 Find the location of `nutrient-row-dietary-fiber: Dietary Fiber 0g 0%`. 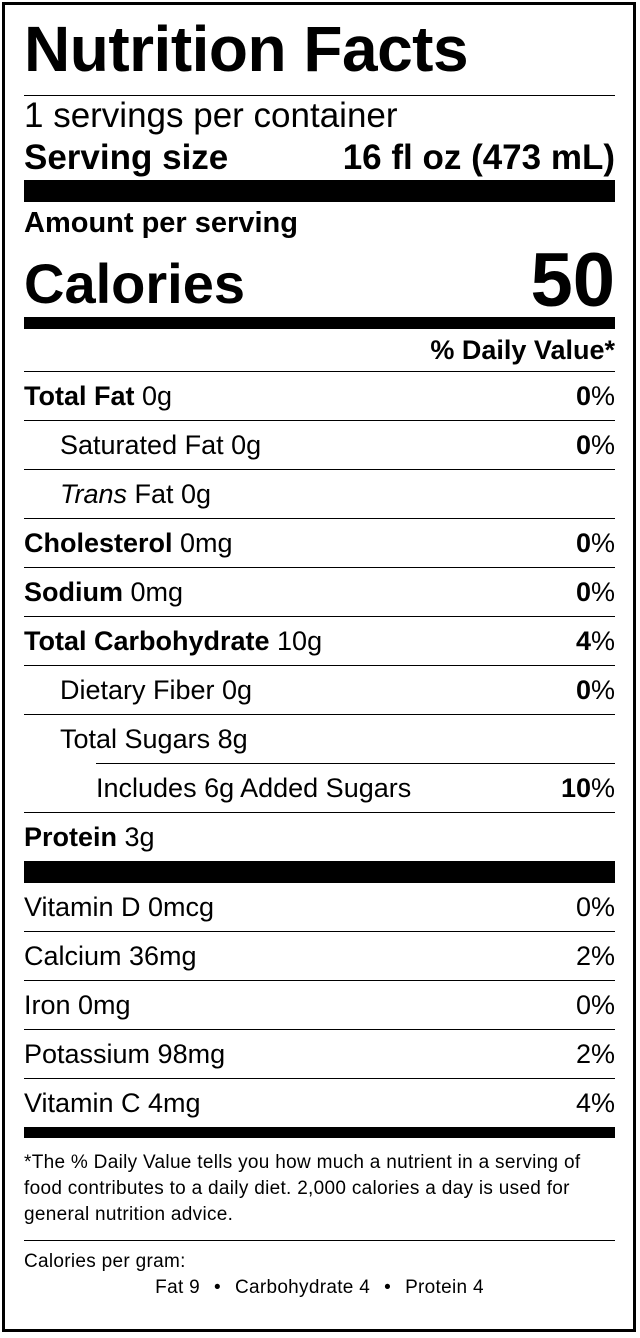

nutrient-row-dietary-fiber: Dietary Fiber 0g 0% is located at coordinates (319, 689).